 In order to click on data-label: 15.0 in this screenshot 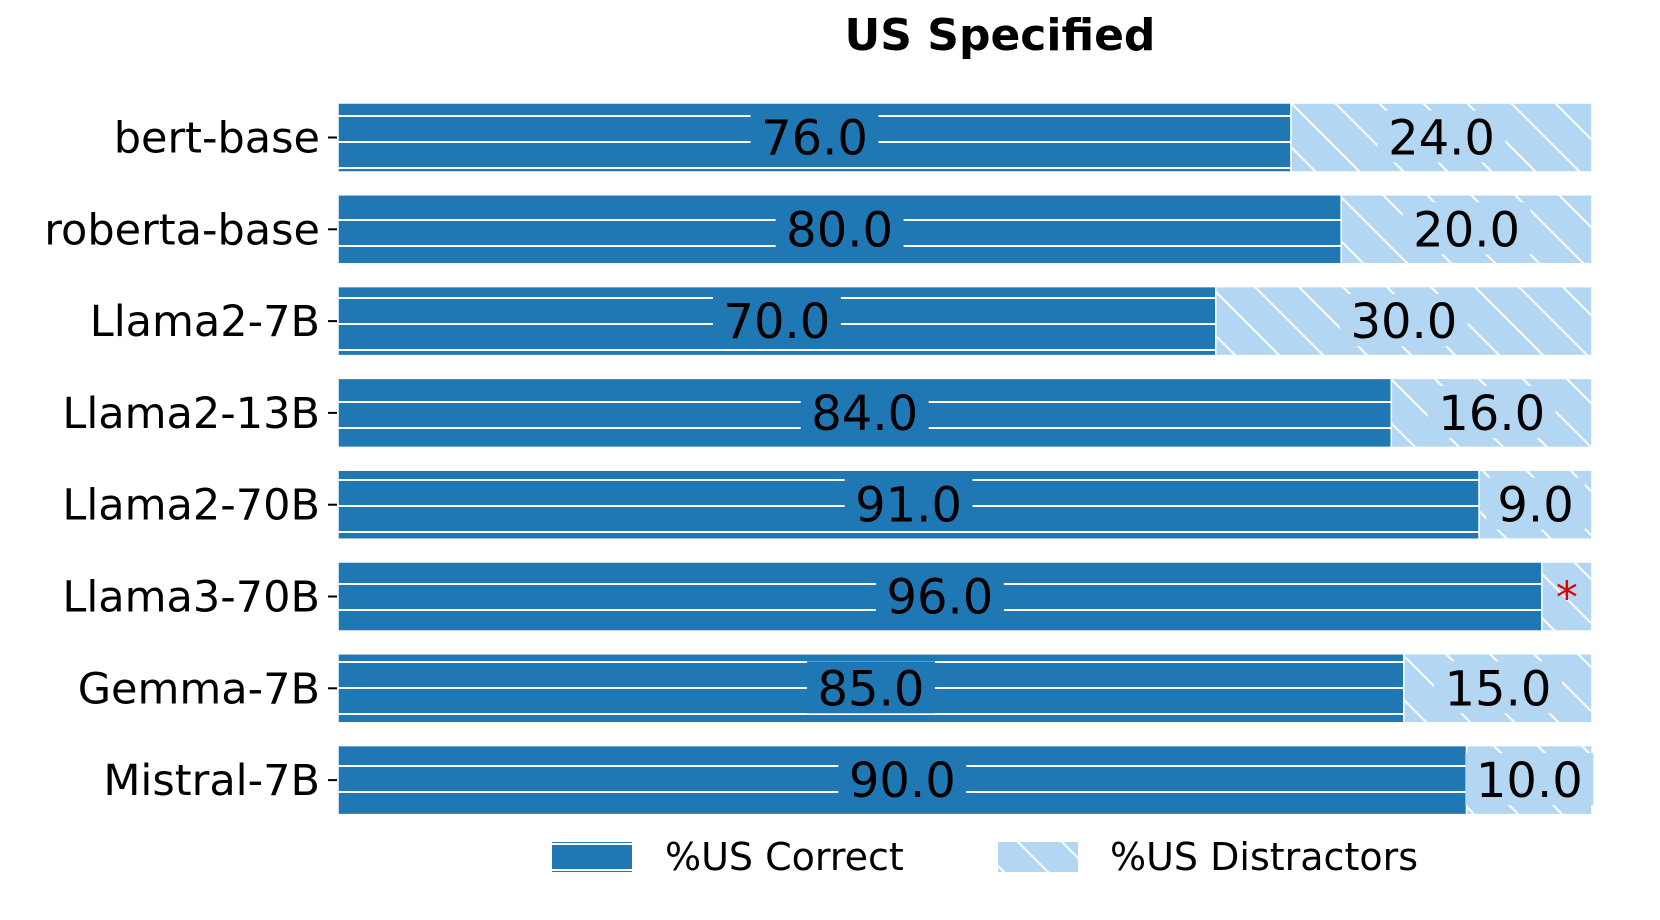, I will do `click(1498, 689)`.